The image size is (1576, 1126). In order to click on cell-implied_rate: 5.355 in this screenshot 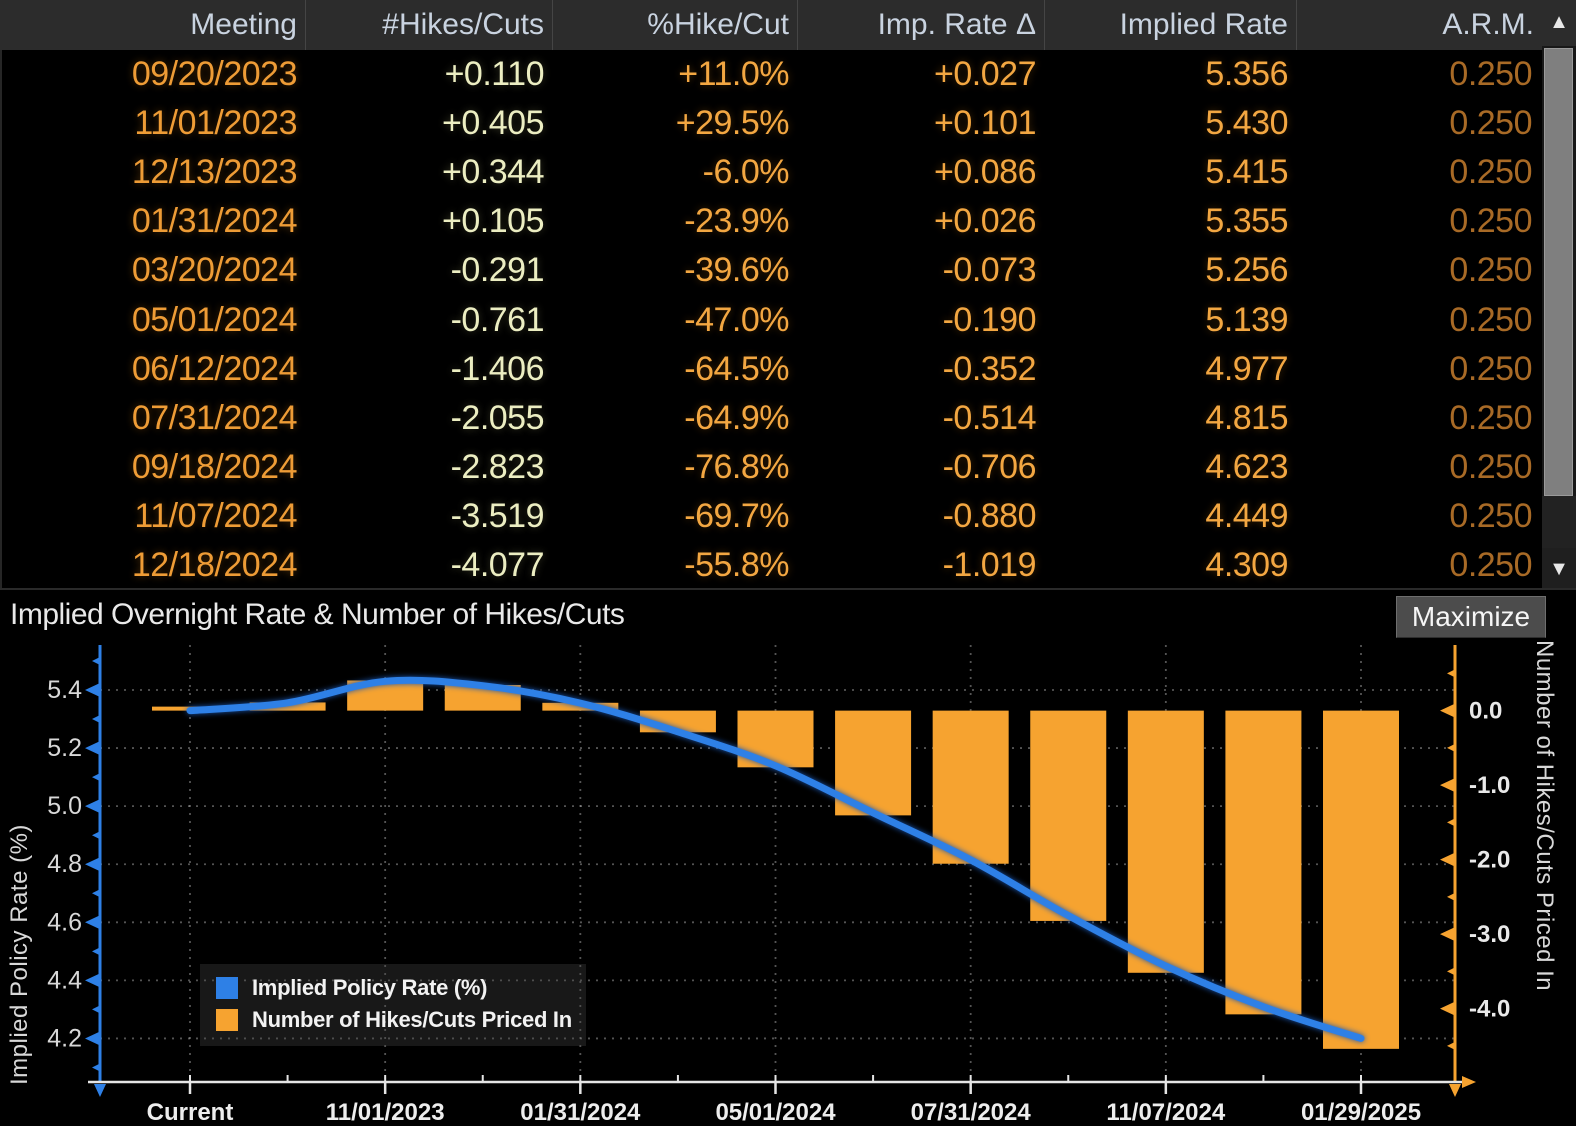, I will do `click(1246, 221)`.